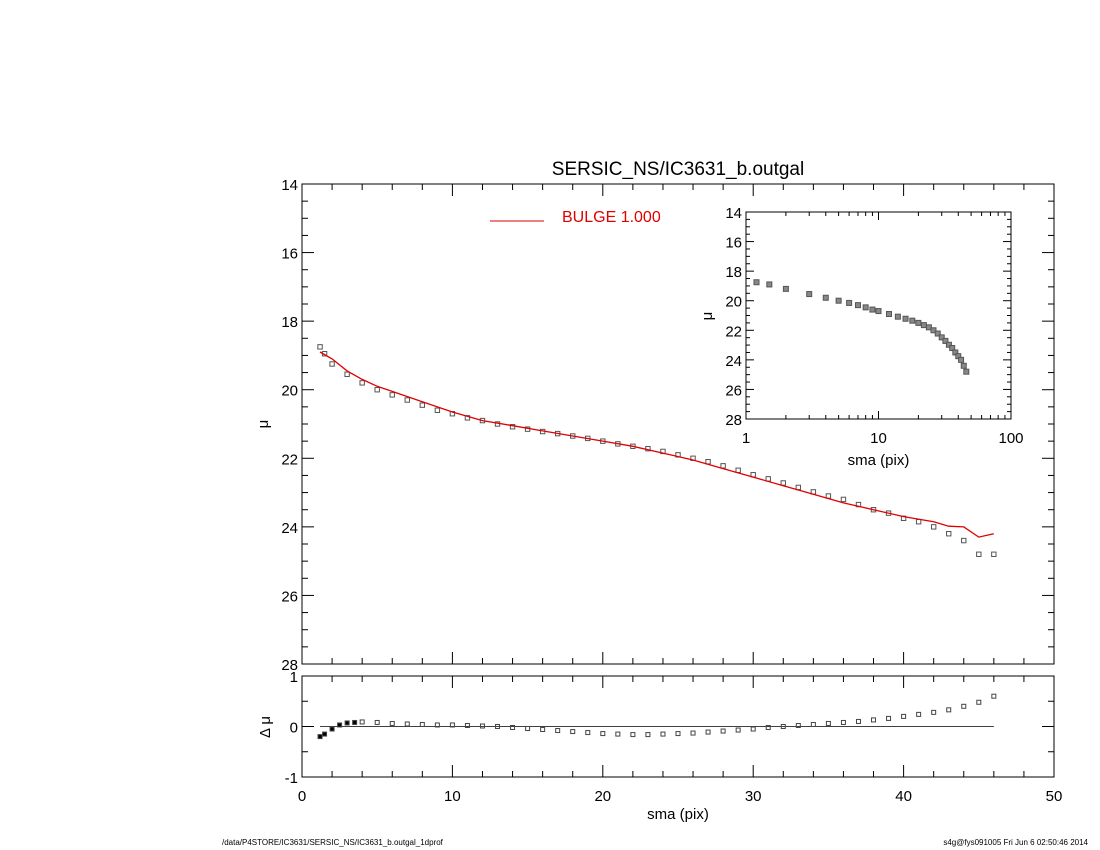 The image size is (1100, 850). I want to click on x-tick-label: 50, so click(1054, 796).